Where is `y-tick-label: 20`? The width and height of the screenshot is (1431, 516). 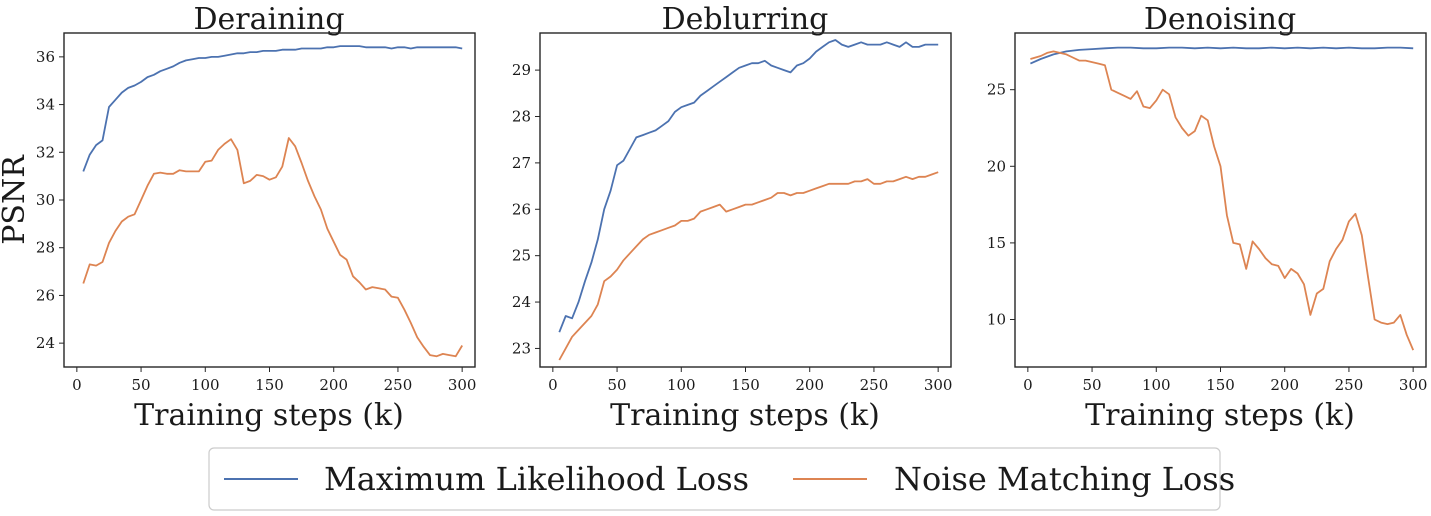
y-tick-label: 20 is located at coordinates (996, 166).